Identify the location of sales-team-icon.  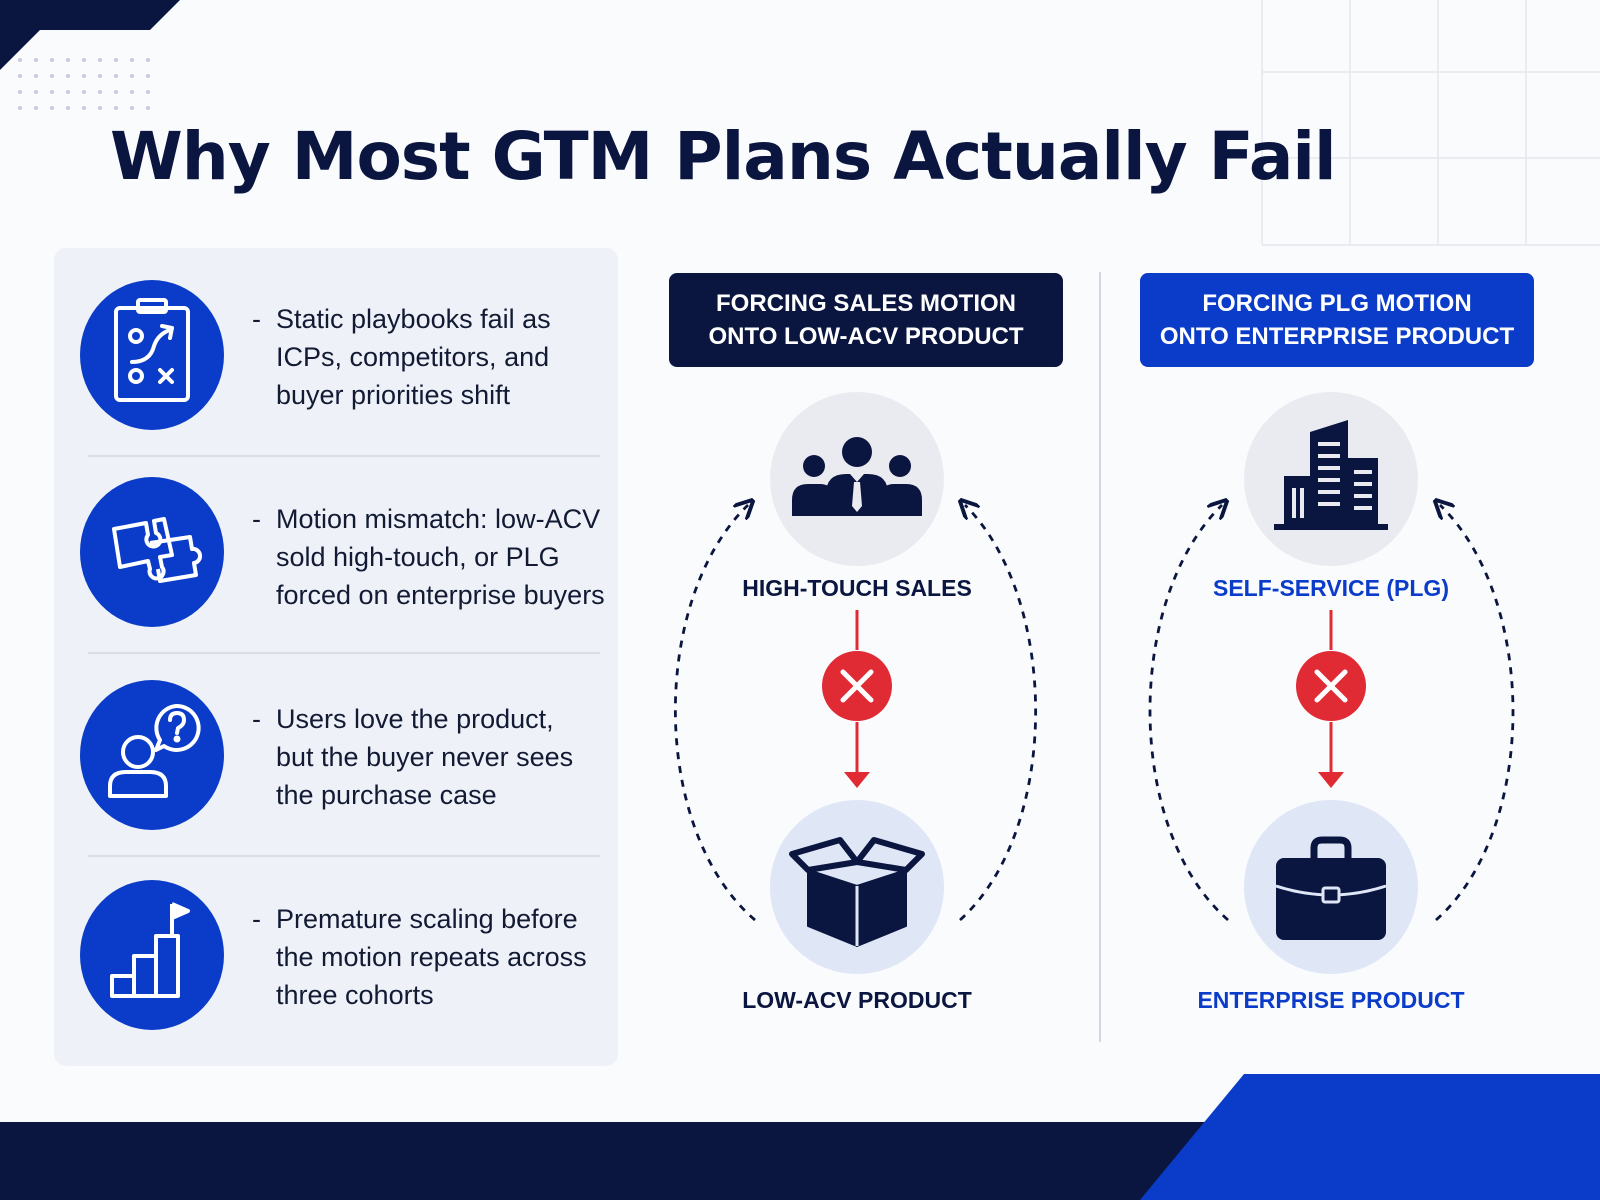
(857, 476).